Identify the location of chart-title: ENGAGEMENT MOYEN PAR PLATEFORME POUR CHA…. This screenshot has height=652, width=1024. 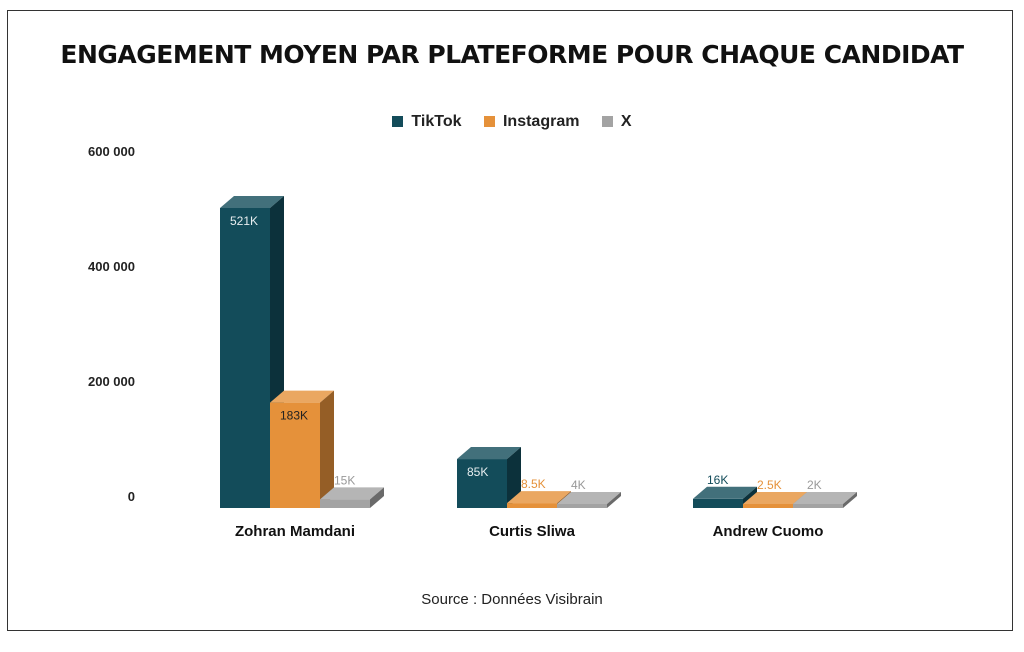
(512, 54).